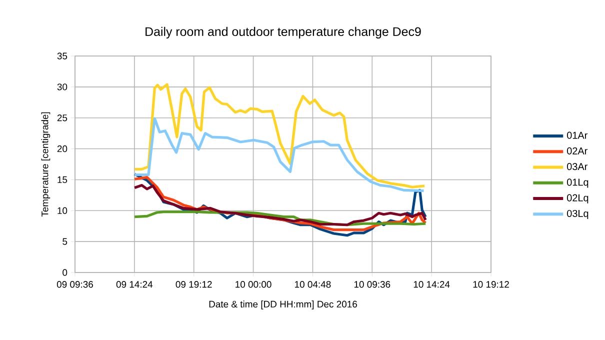 The height and width of the screenshot is (340, 605). I want to click on y-tick-label: 0, so click(65, 272).